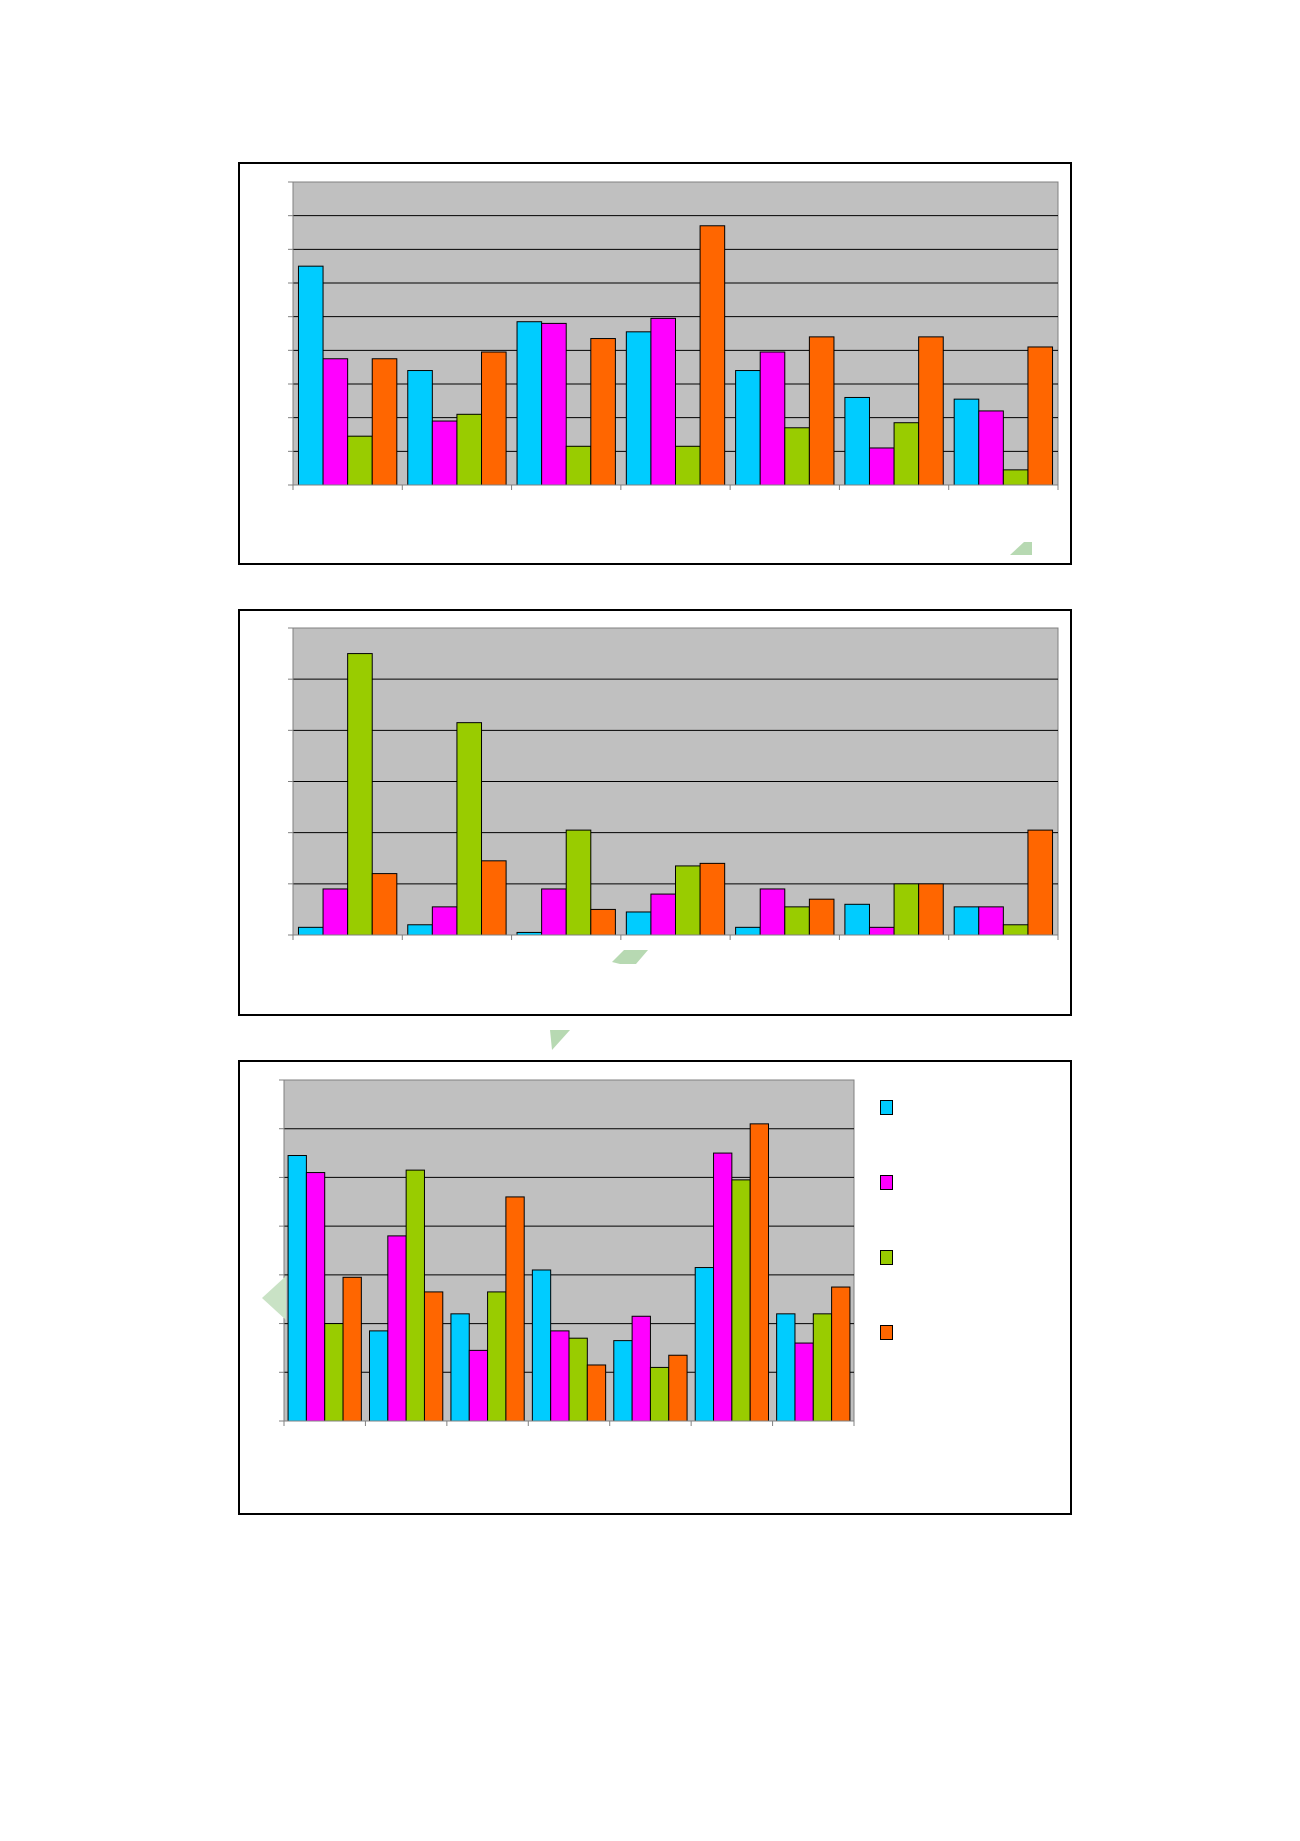 The image size is (1300, 1841). I want to click on chart-3-legend, so click(955, 1250).